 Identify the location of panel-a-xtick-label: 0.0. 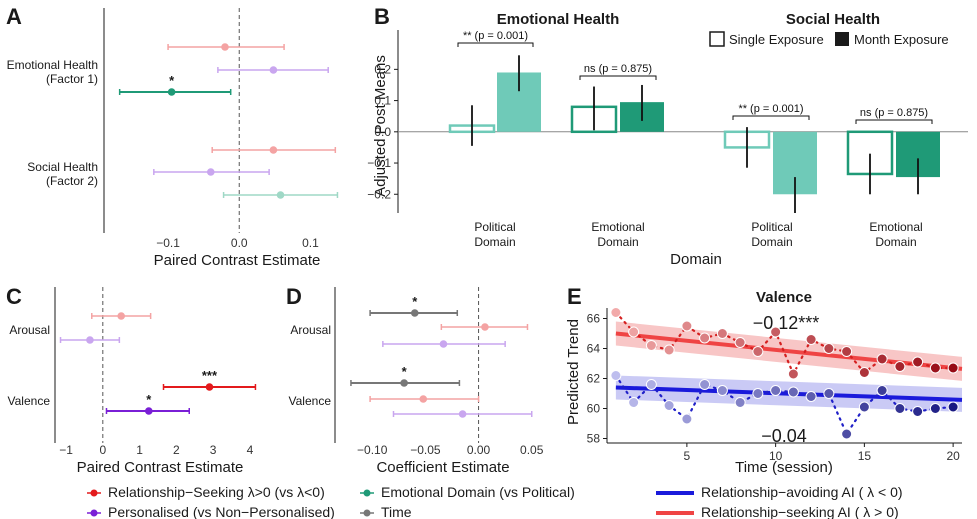
(239, 243).